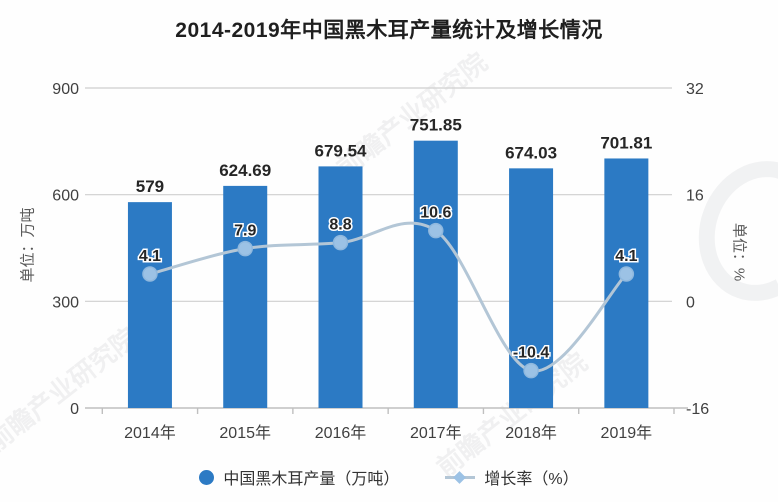 Image resolution: width=778 pixels, height=502 pixels. I want to click on bar-value-label: 579, so click(150, 186).